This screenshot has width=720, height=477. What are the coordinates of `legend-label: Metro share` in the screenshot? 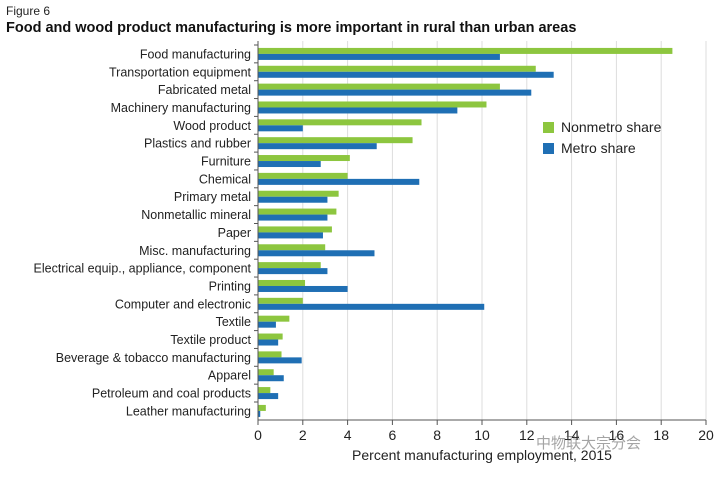 It's located at (598, 148).